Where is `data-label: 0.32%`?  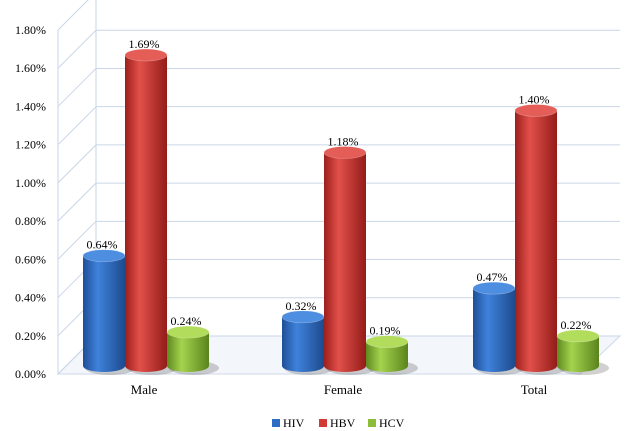 data-label: 0.32% is located at coordinates (301, 306).